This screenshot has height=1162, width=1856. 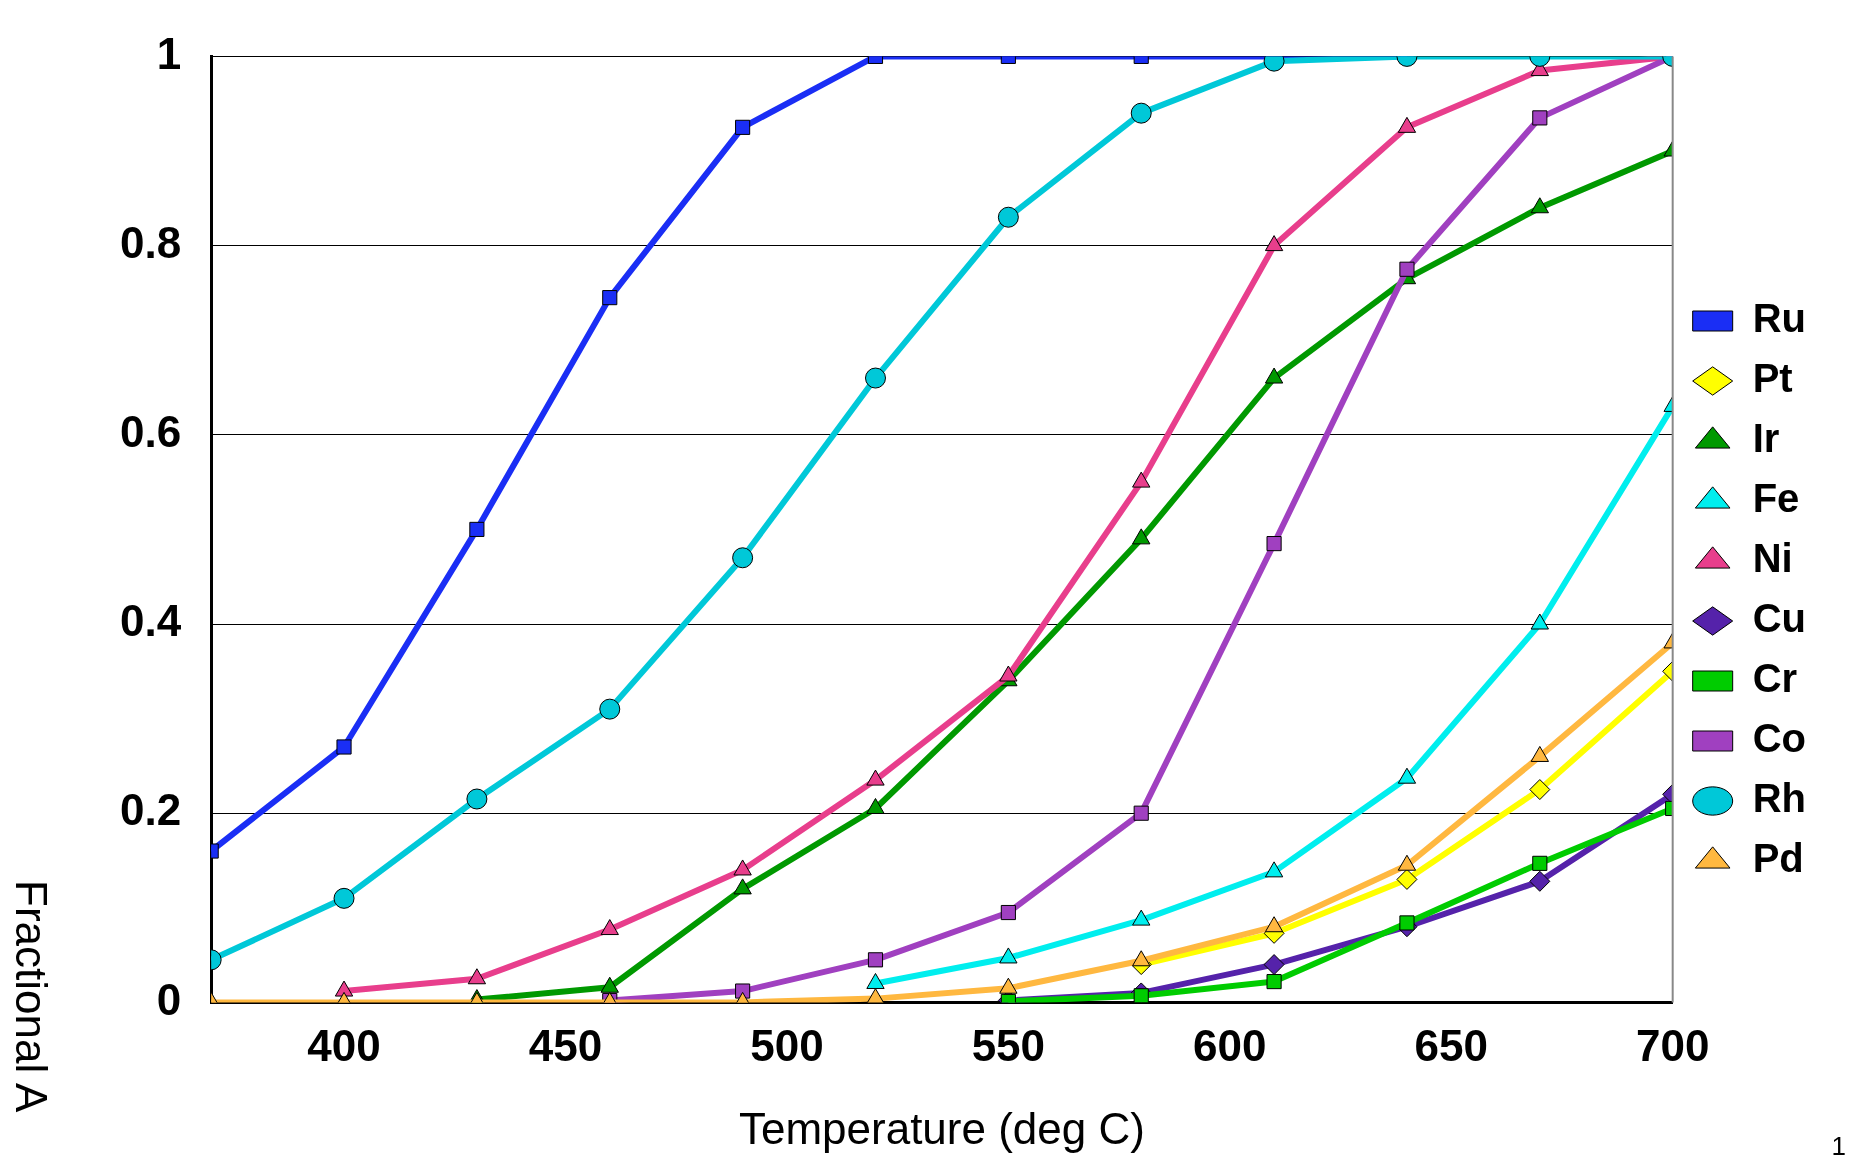 What do you see at coordinates (31, 996) in the screenshot?
I see `y-axis-title: Fractional A` at bounding box center [31, 996].